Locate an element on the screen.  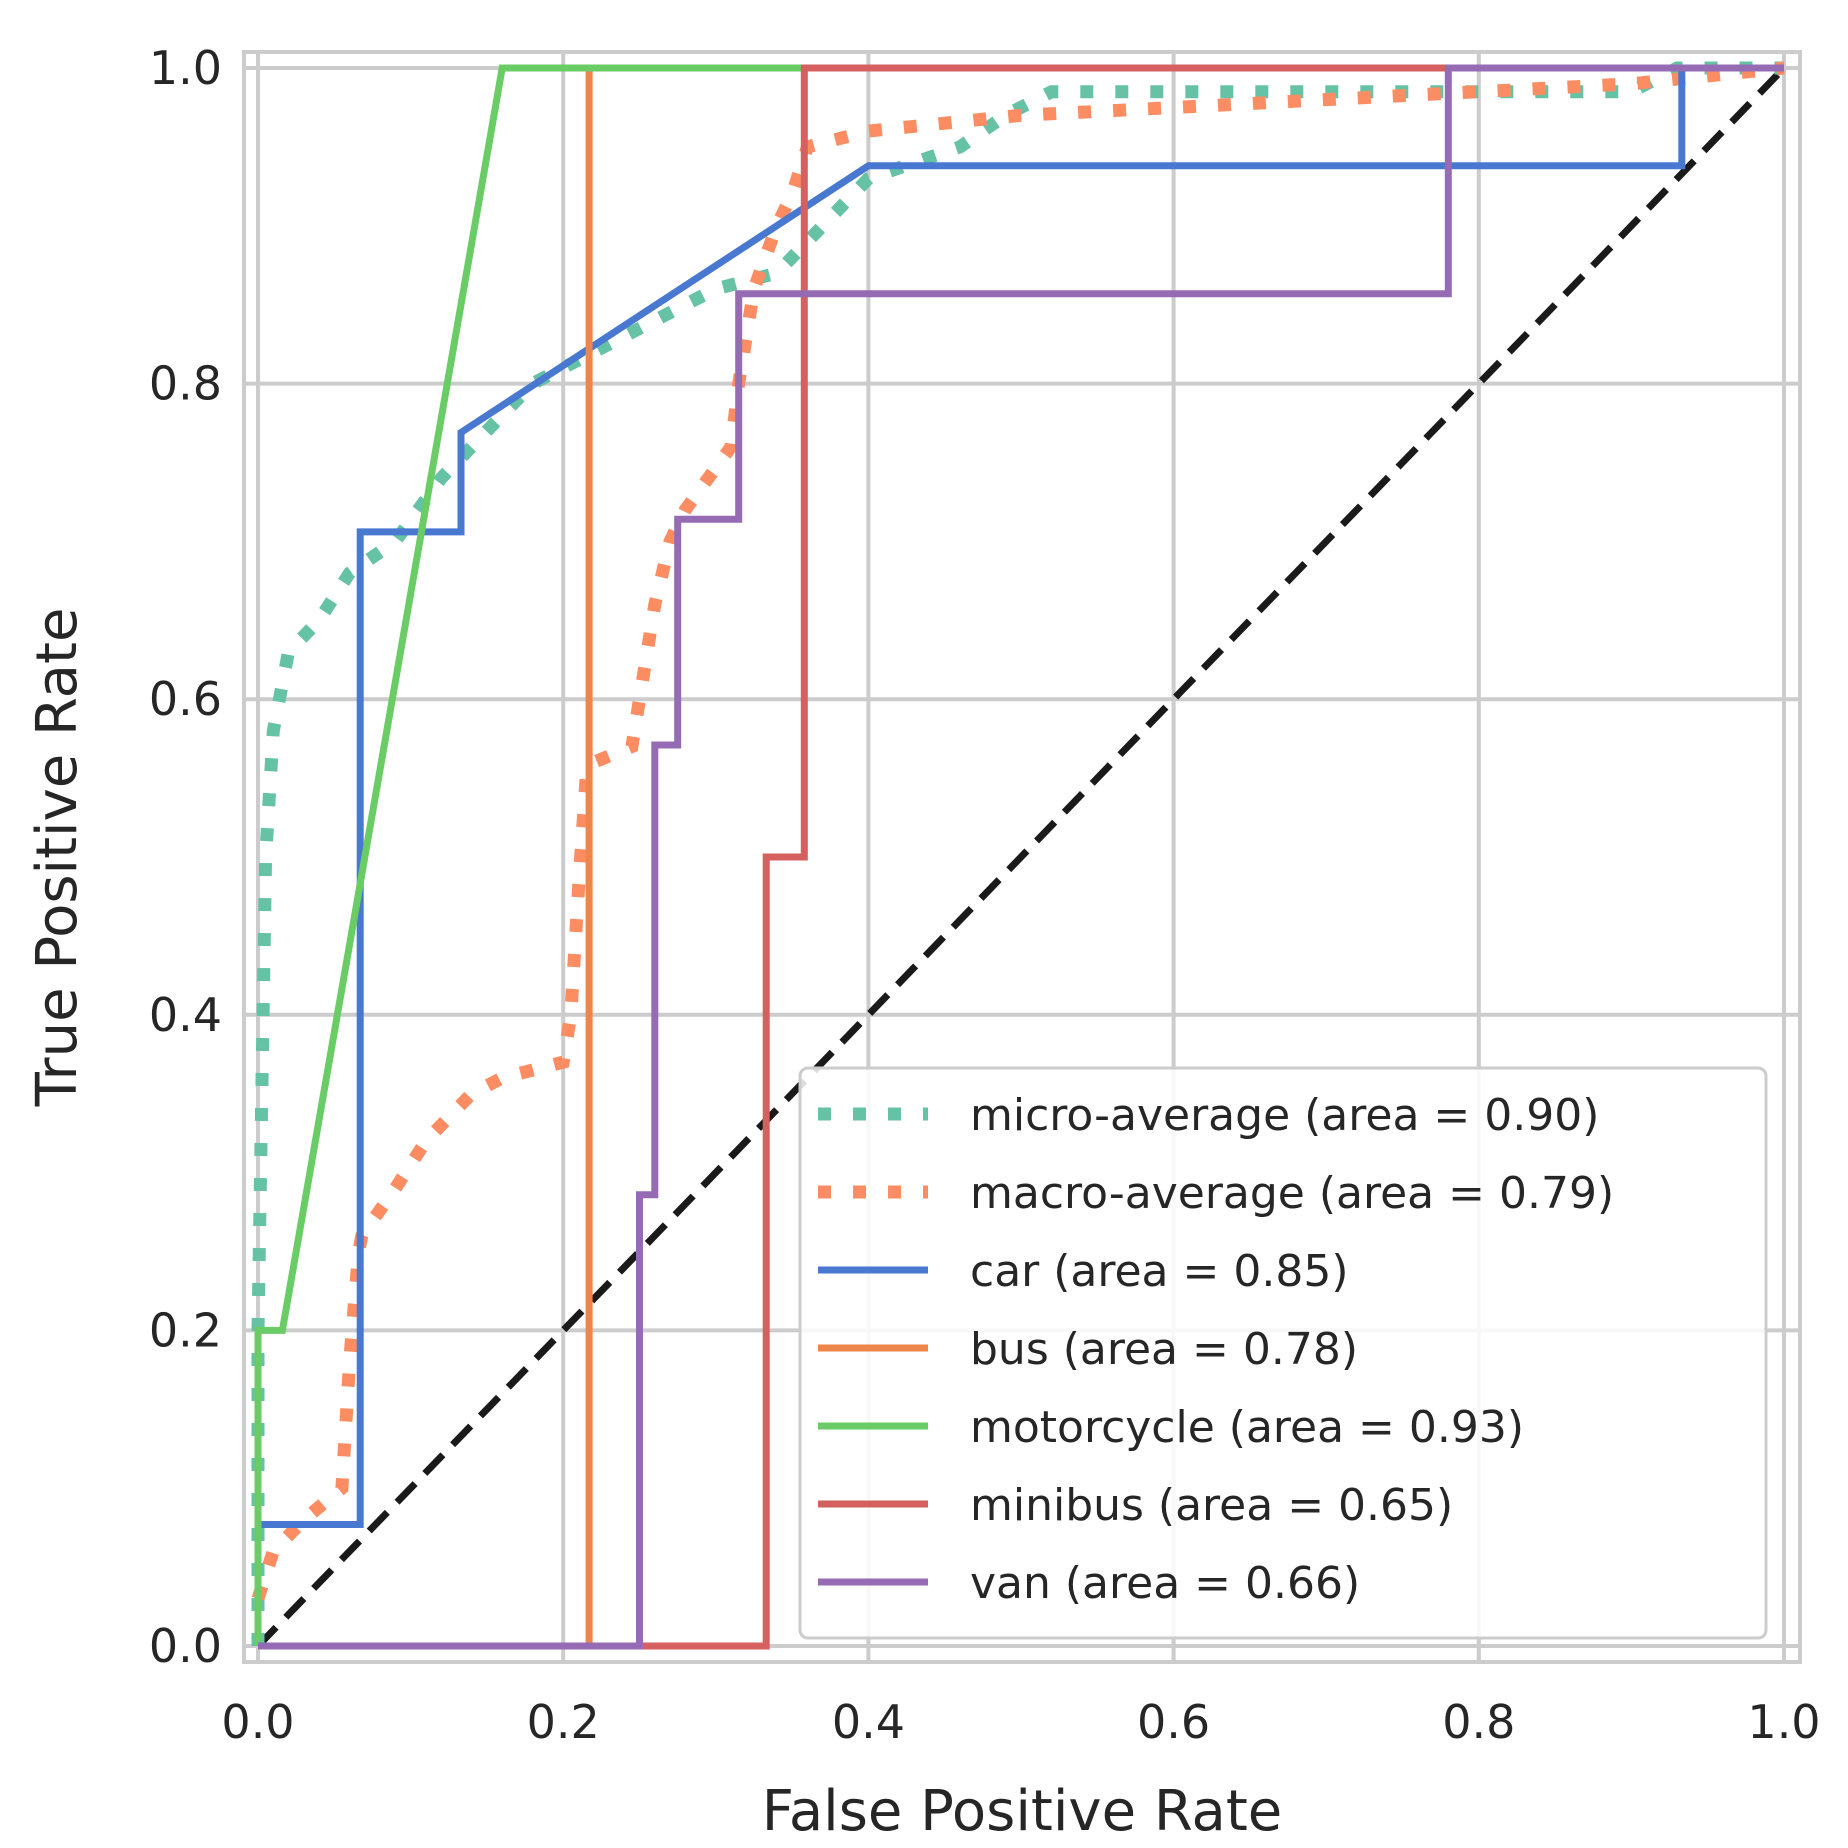
legend-label-6: minibus (area = 0.65) is located at coordinates (1211, 1505).